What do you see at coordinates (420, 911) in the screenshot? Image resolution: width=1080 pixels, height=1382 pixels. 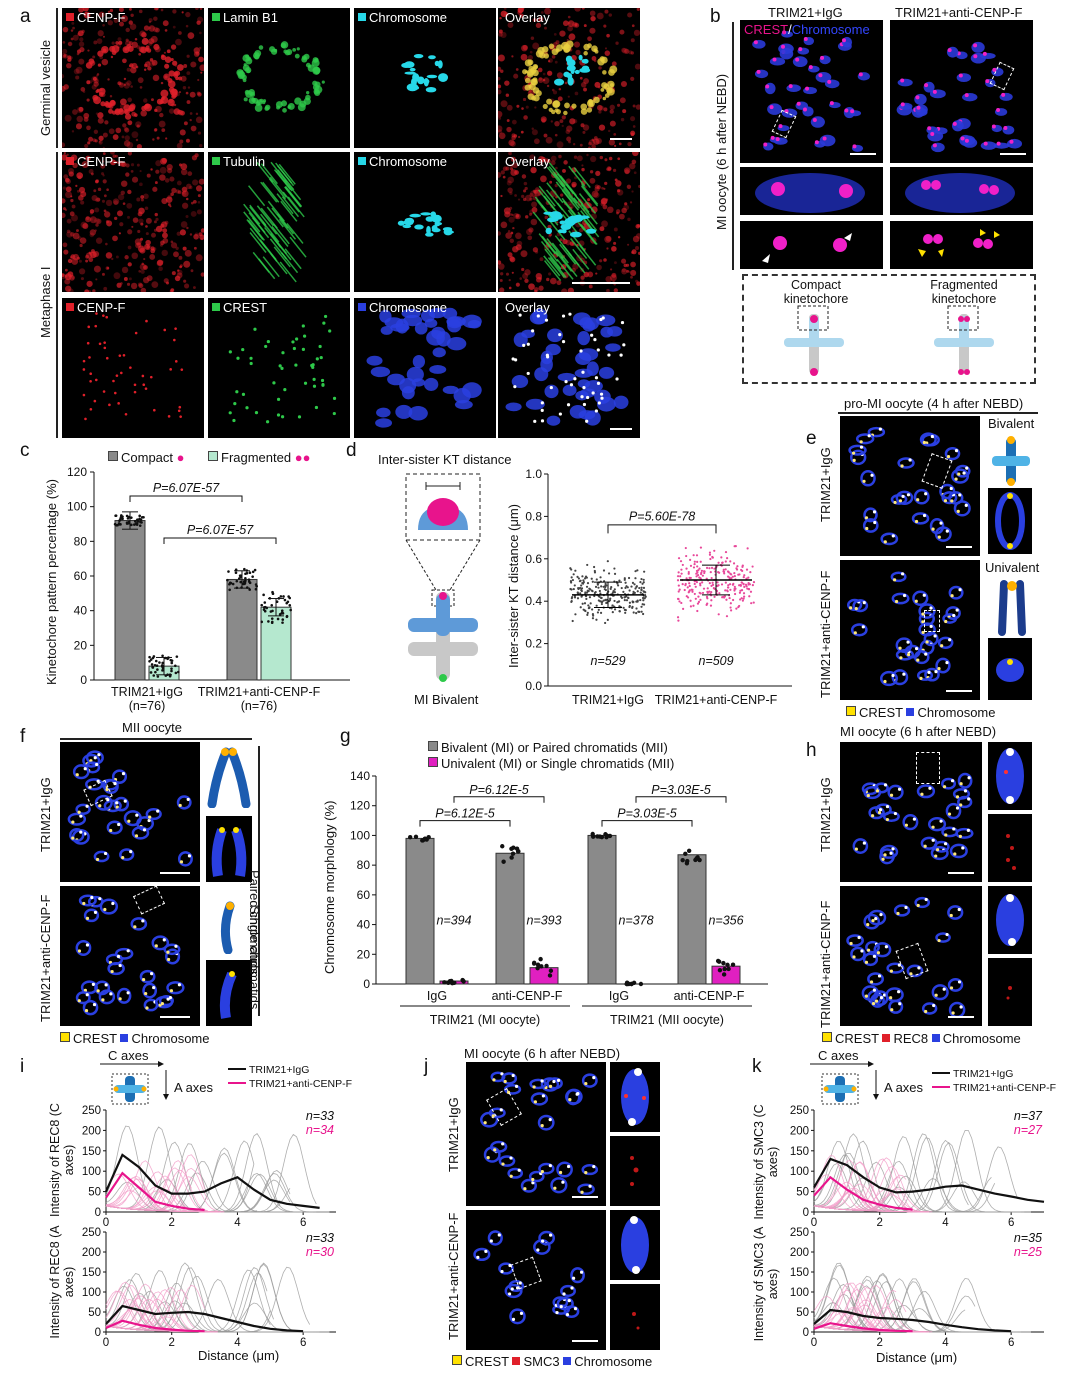 I see `g-bar-gray` at bounding box center [420, 911].